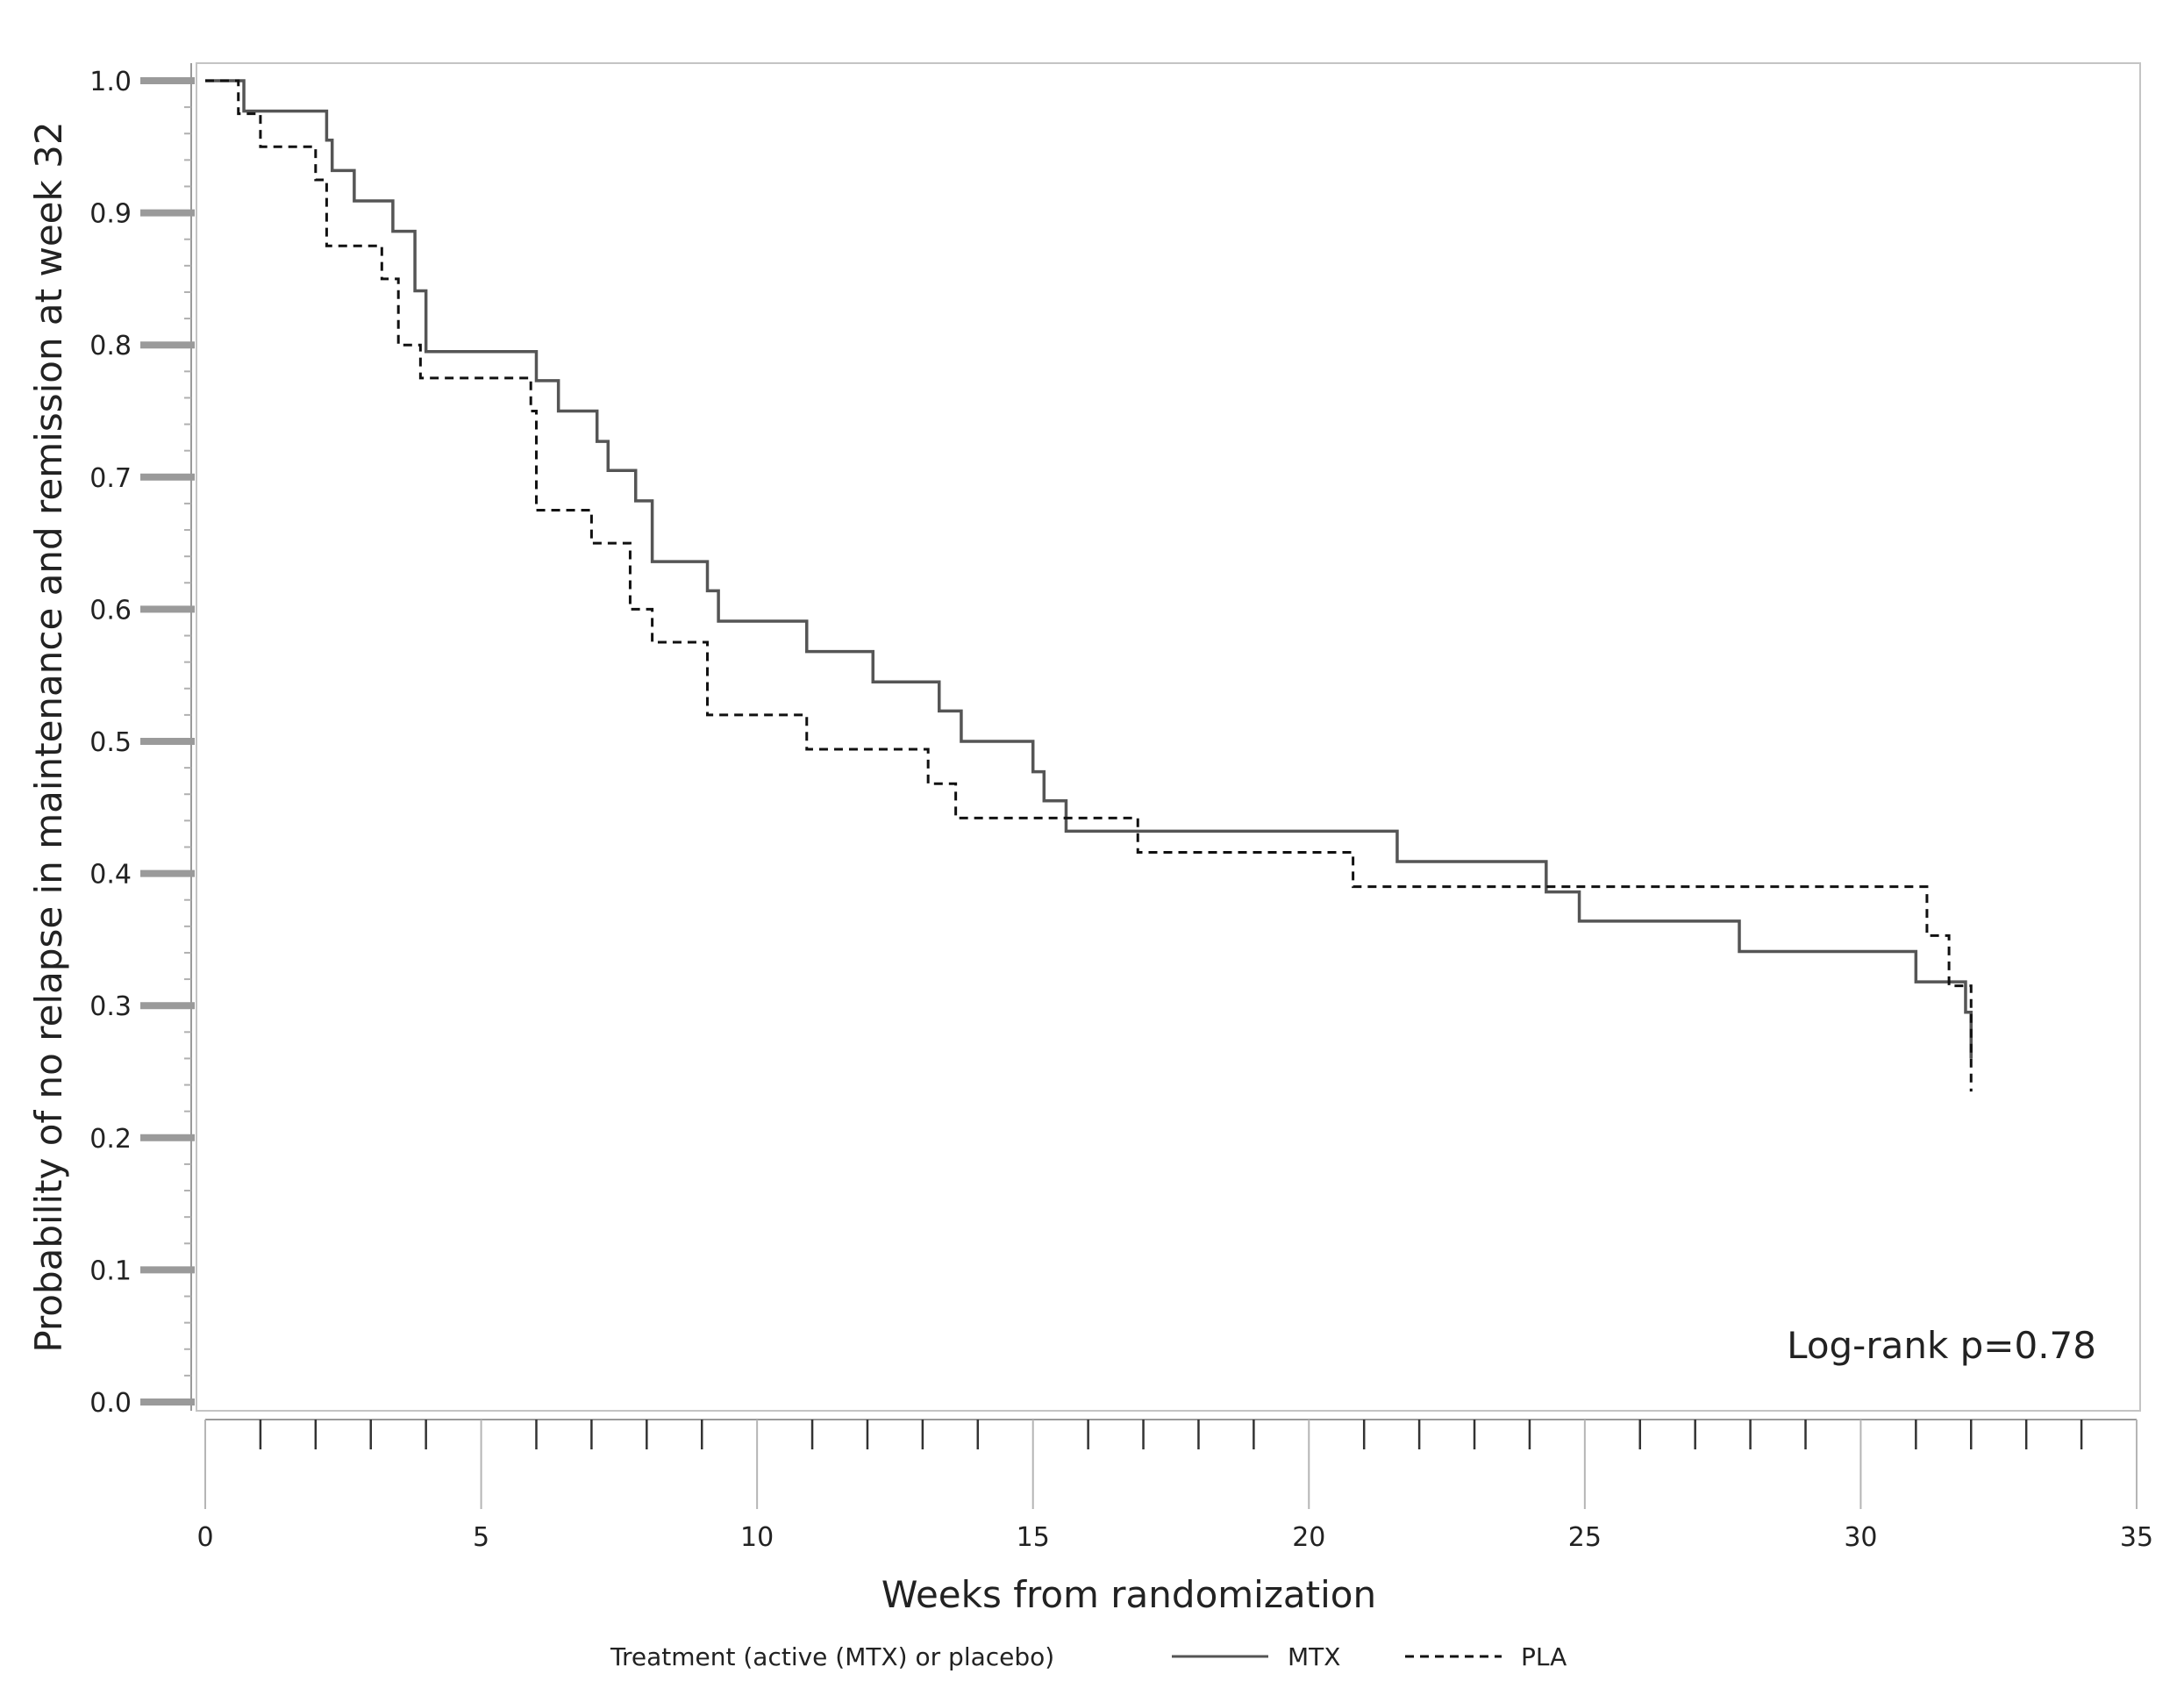 The width and height of the screenshot is (2184, 1681). I want to click on legend-pla-label: PLA, so click(1544, 1656).